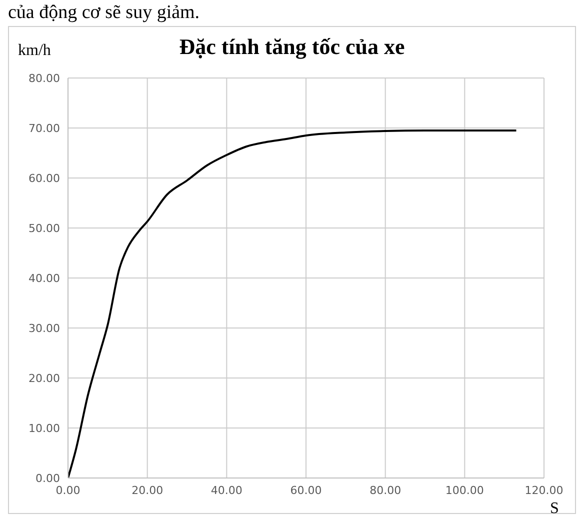 The image size is (584, 520). Describe the element at coordinates (104, 13) in the screenshot. I see `text: của động cơ sẽ suy giảm.` at that location.